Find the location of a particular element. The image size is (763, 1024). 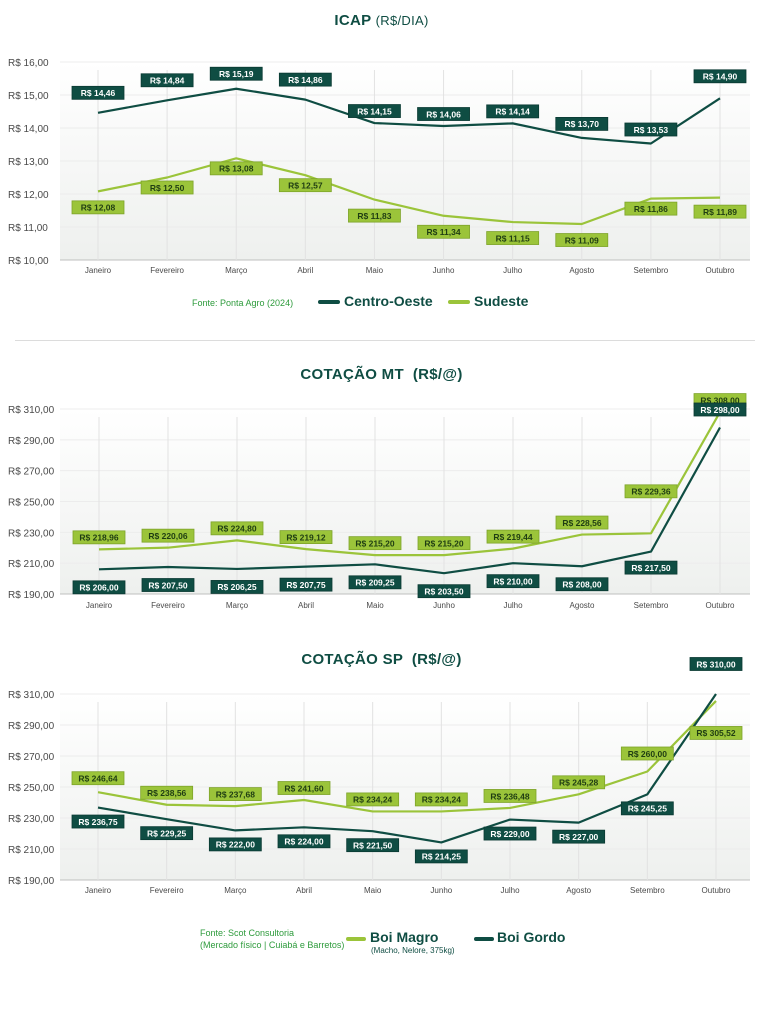

data-label: R$ 11,15 is located at coordinates (513, 238).